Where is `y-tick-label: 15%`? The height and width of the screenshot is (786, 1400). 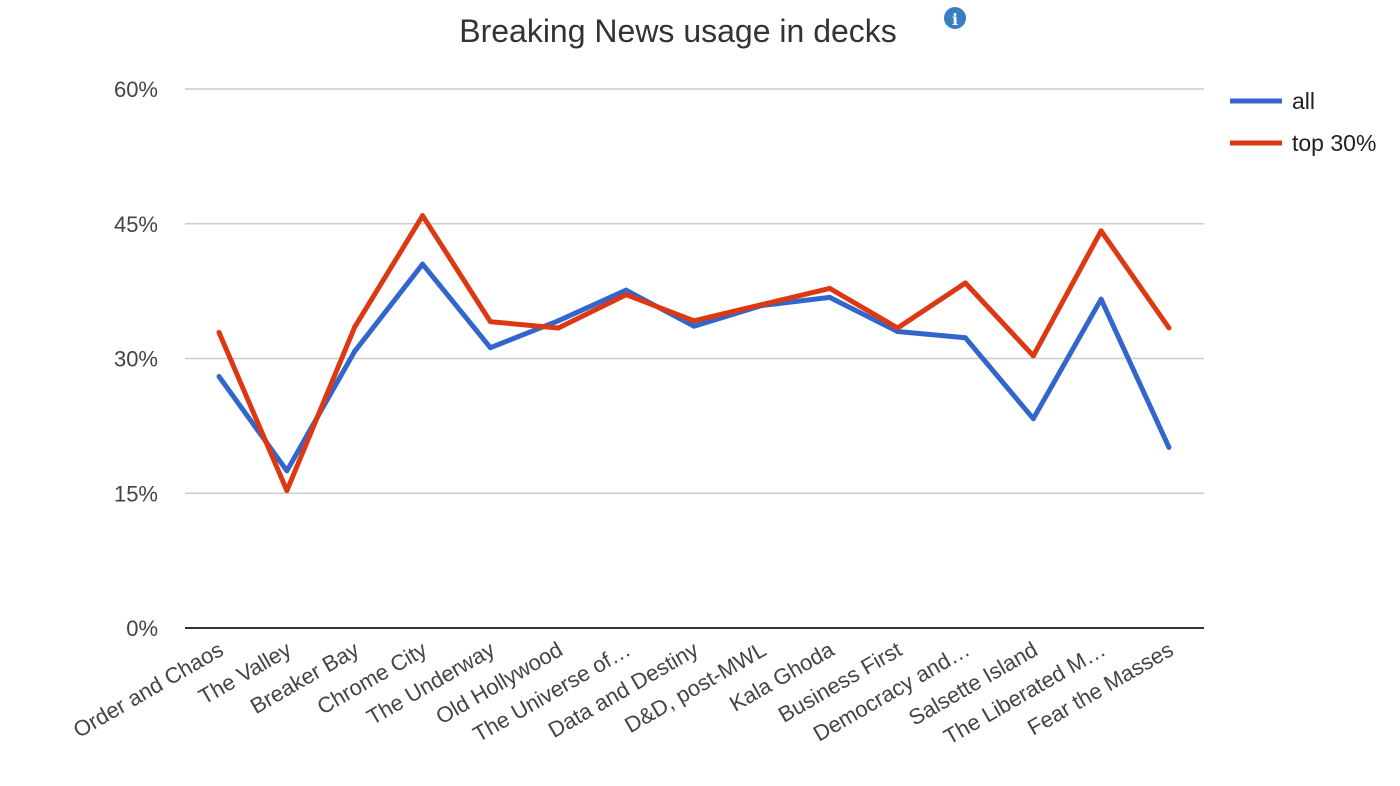
y-tick-label: 15% is located at coordinates (136, 493).